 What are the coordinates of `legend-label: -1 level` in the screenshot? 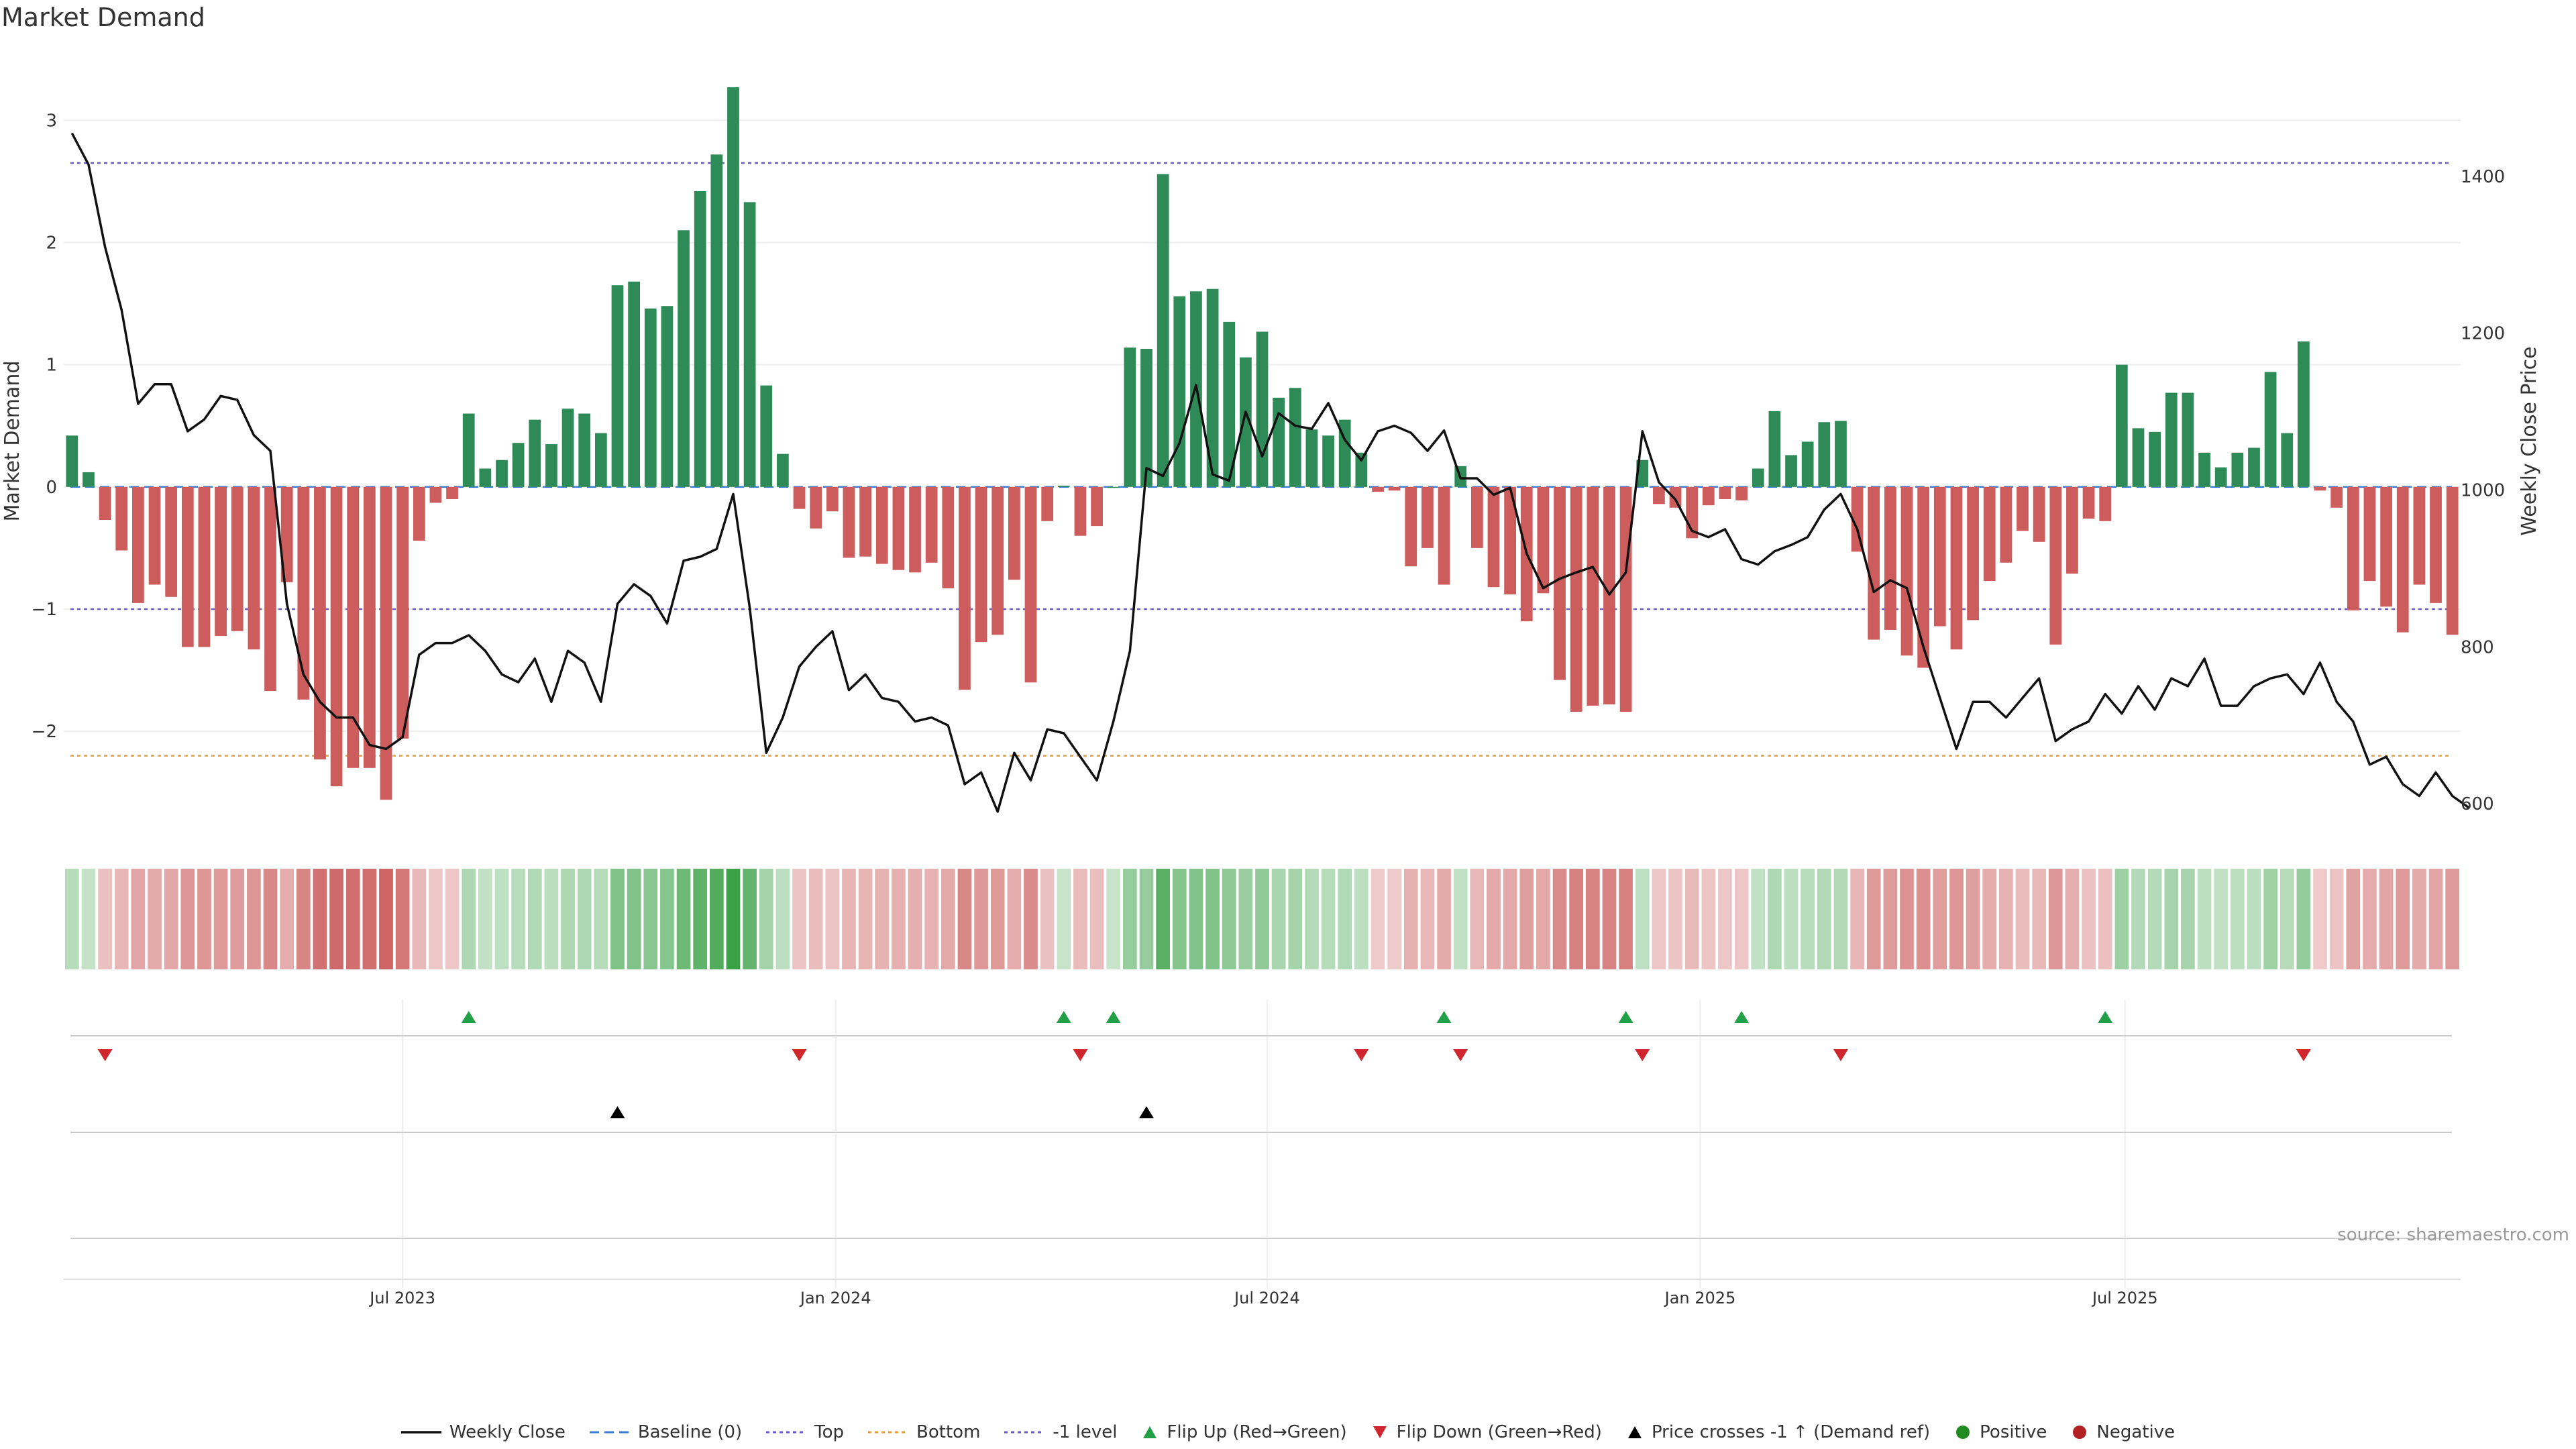 It's located at (1085, 1432).